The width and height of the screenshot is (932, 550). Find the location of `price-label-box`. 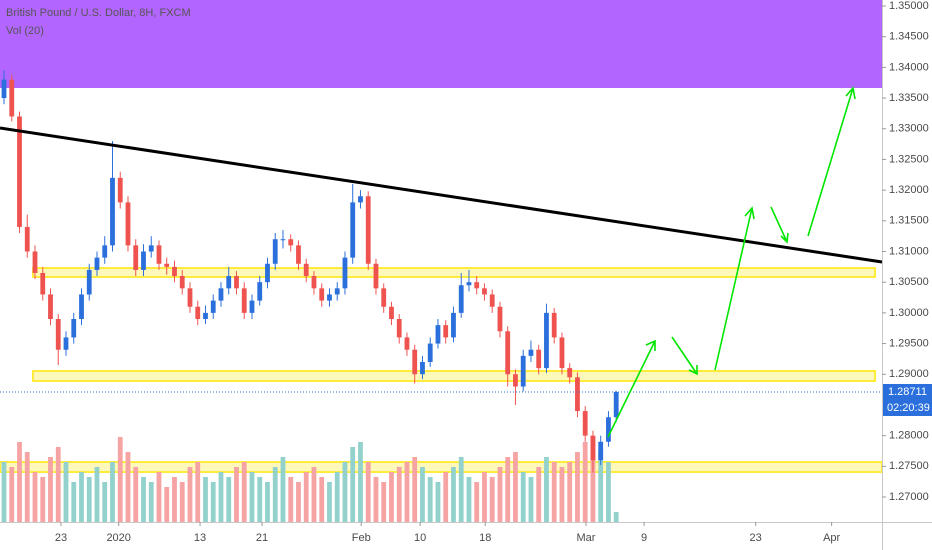

price-label-box is located at coordinates (907, 391).